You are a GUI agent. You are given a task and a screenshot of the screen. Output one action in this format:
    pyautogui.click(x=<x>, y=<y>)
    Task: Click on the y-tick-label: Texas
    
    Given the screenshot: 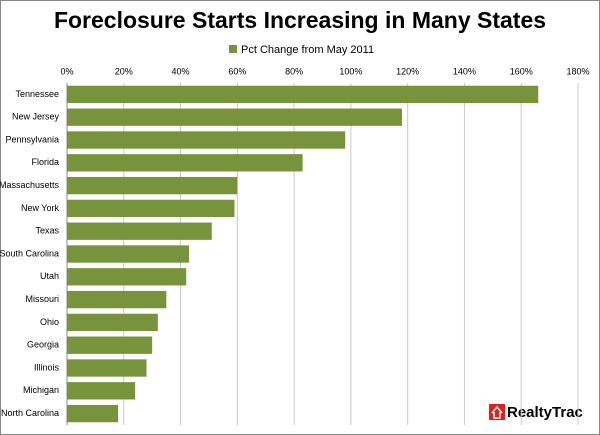 What is the action you would take?
    pyautogui.click(x=47, y=231)
    